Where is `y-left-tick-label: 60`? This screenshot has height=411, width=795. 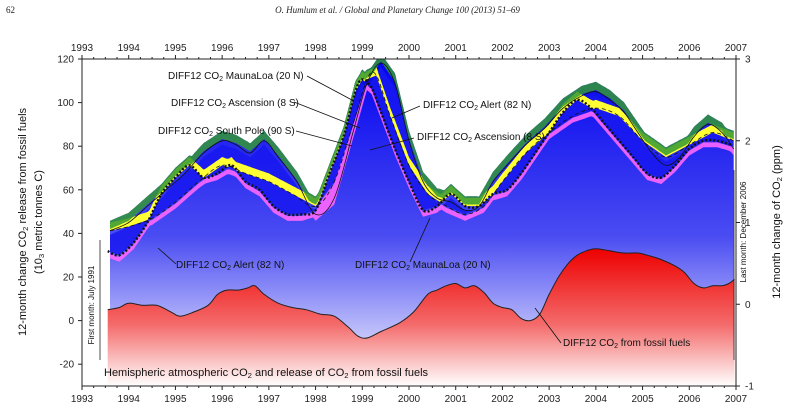
y-left-tick-label: 60 is located at coordinates (69, 190).